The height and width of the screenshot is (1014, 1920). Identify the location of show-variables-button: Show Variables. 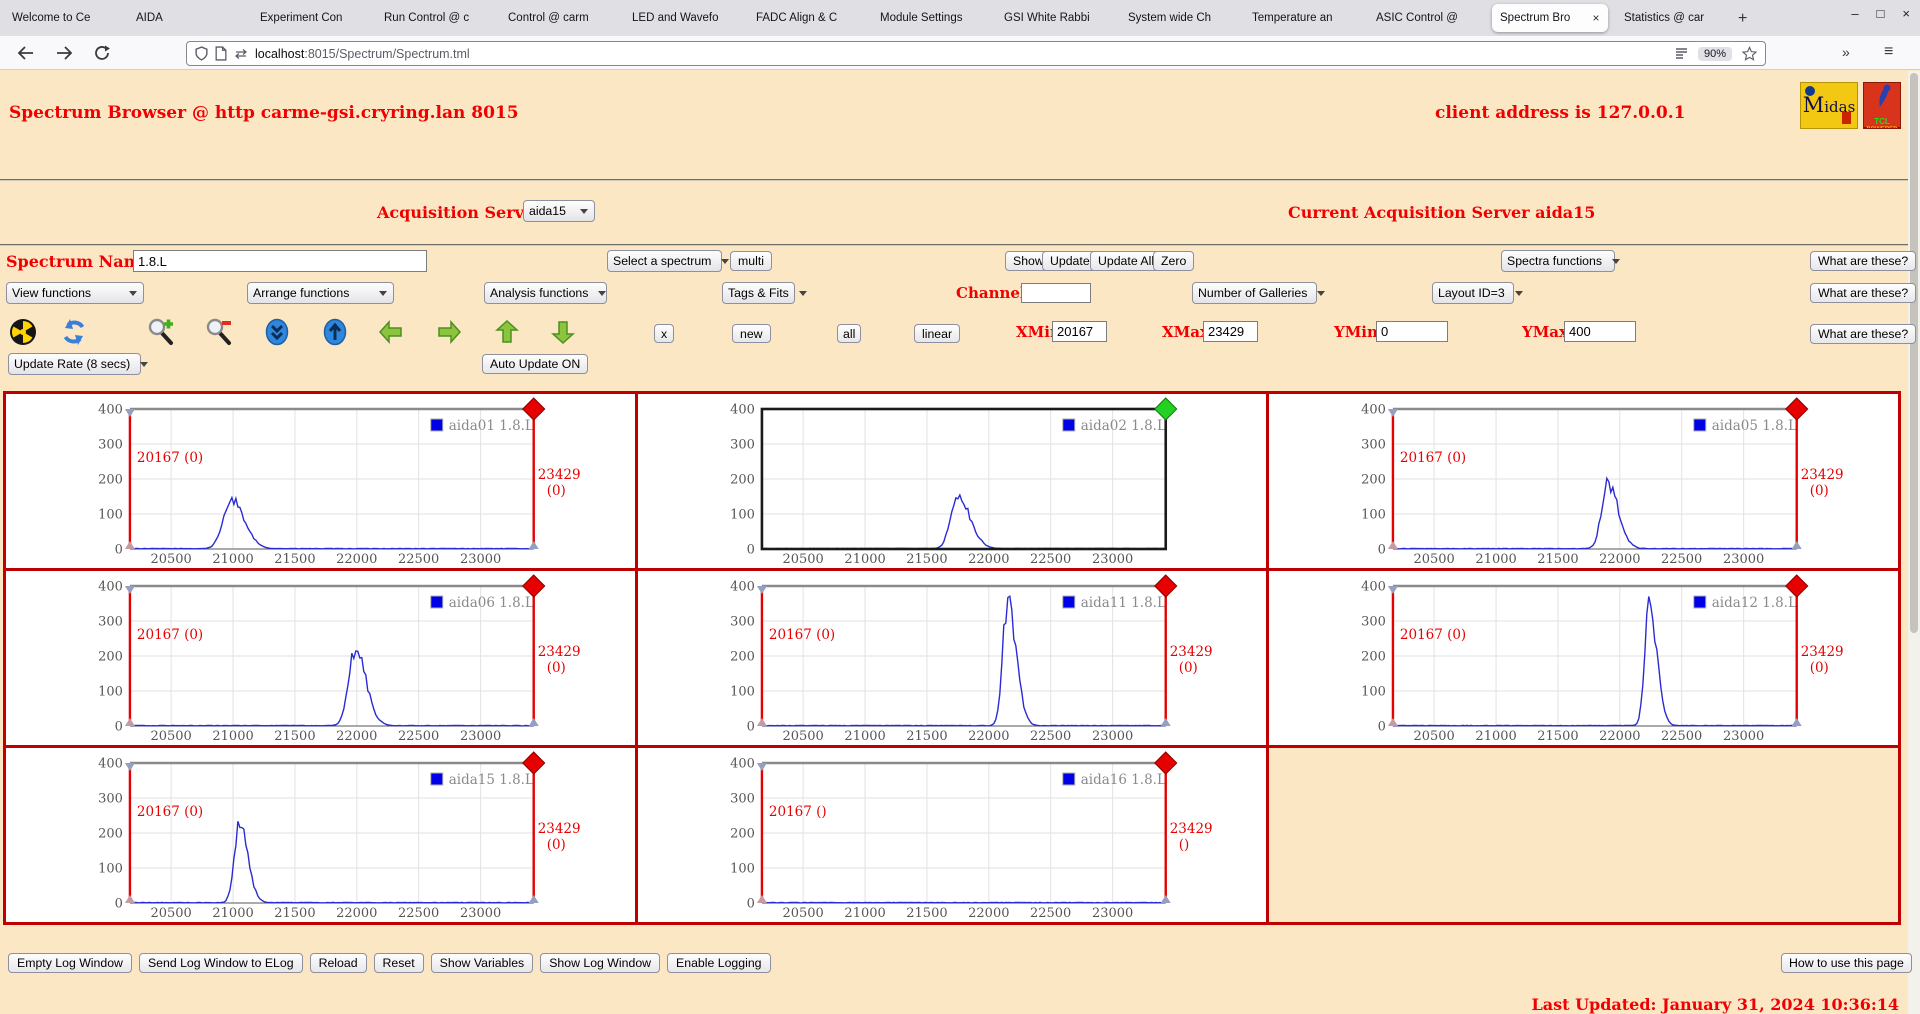
(482, 963).